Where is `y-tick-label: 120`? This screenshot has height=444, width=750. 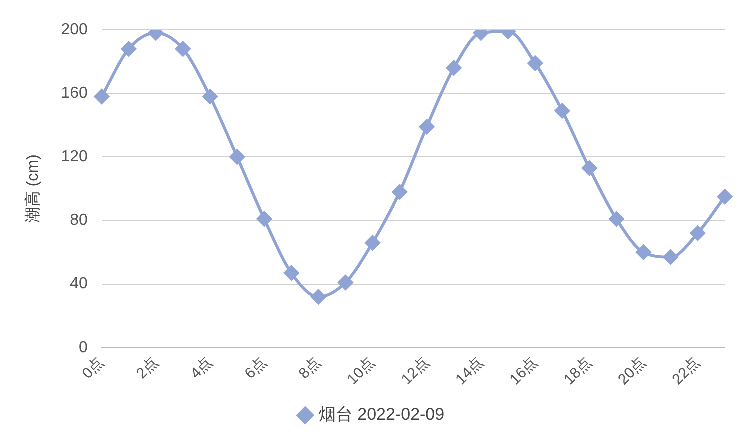 y-tick-label: 120 is located at coordinates (74, 157).